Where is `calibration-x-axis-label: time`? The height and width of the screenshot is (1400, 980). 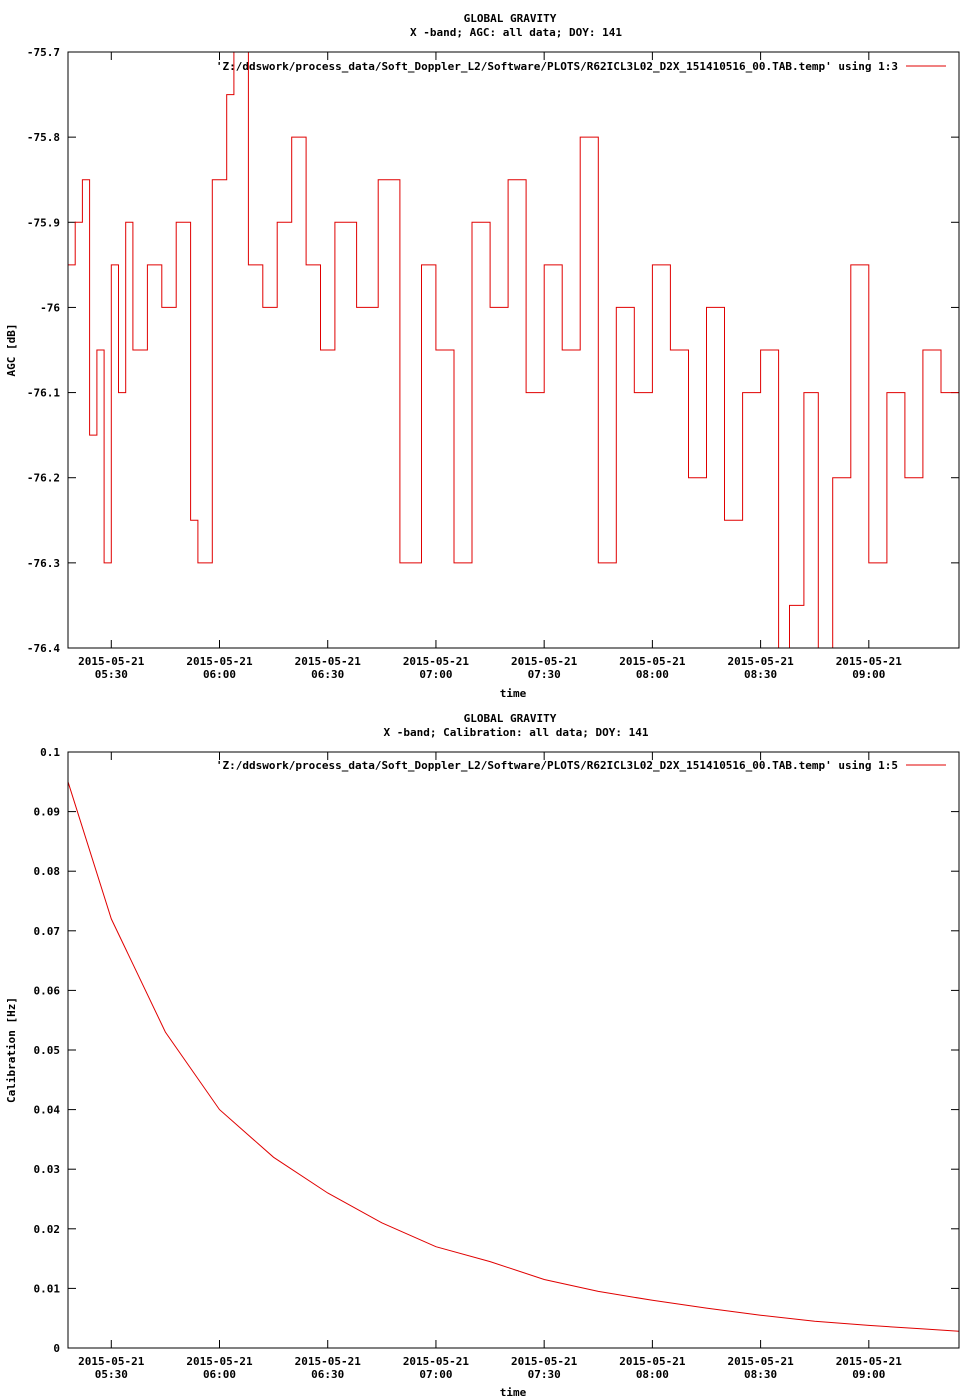 calibration-x-axis-label: time is located at coordinates (513, 1392).